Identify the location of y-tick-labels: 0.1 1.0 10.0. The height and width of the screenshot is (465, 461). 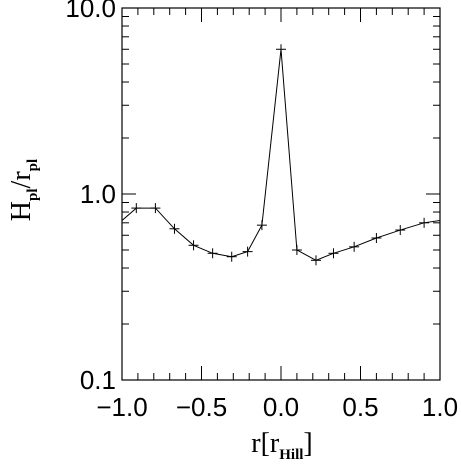
(90, 197).